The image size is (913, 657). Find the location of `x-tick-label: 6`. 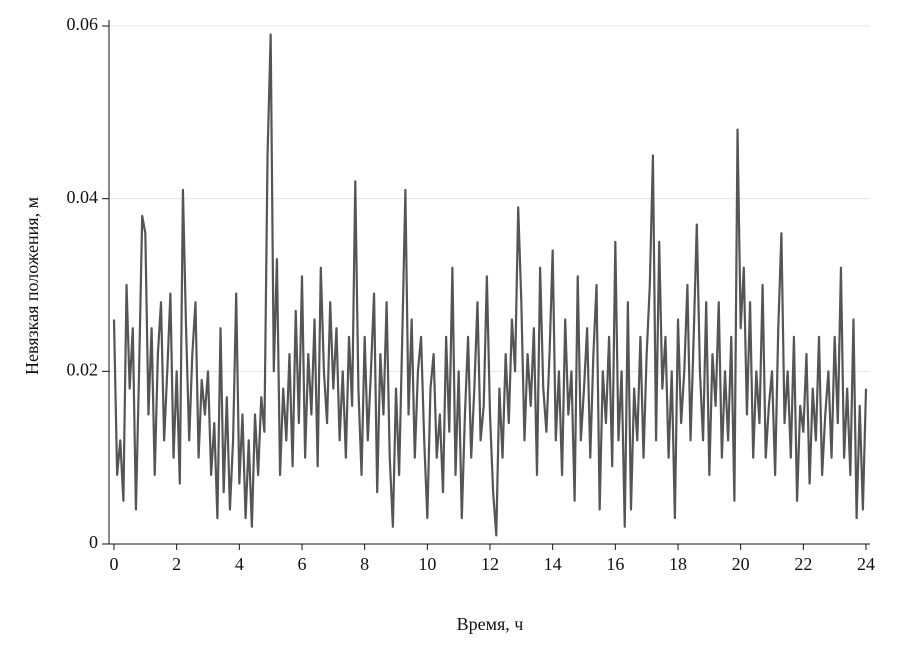

x-tick-label: 6 is located at coordinates (302, 564).